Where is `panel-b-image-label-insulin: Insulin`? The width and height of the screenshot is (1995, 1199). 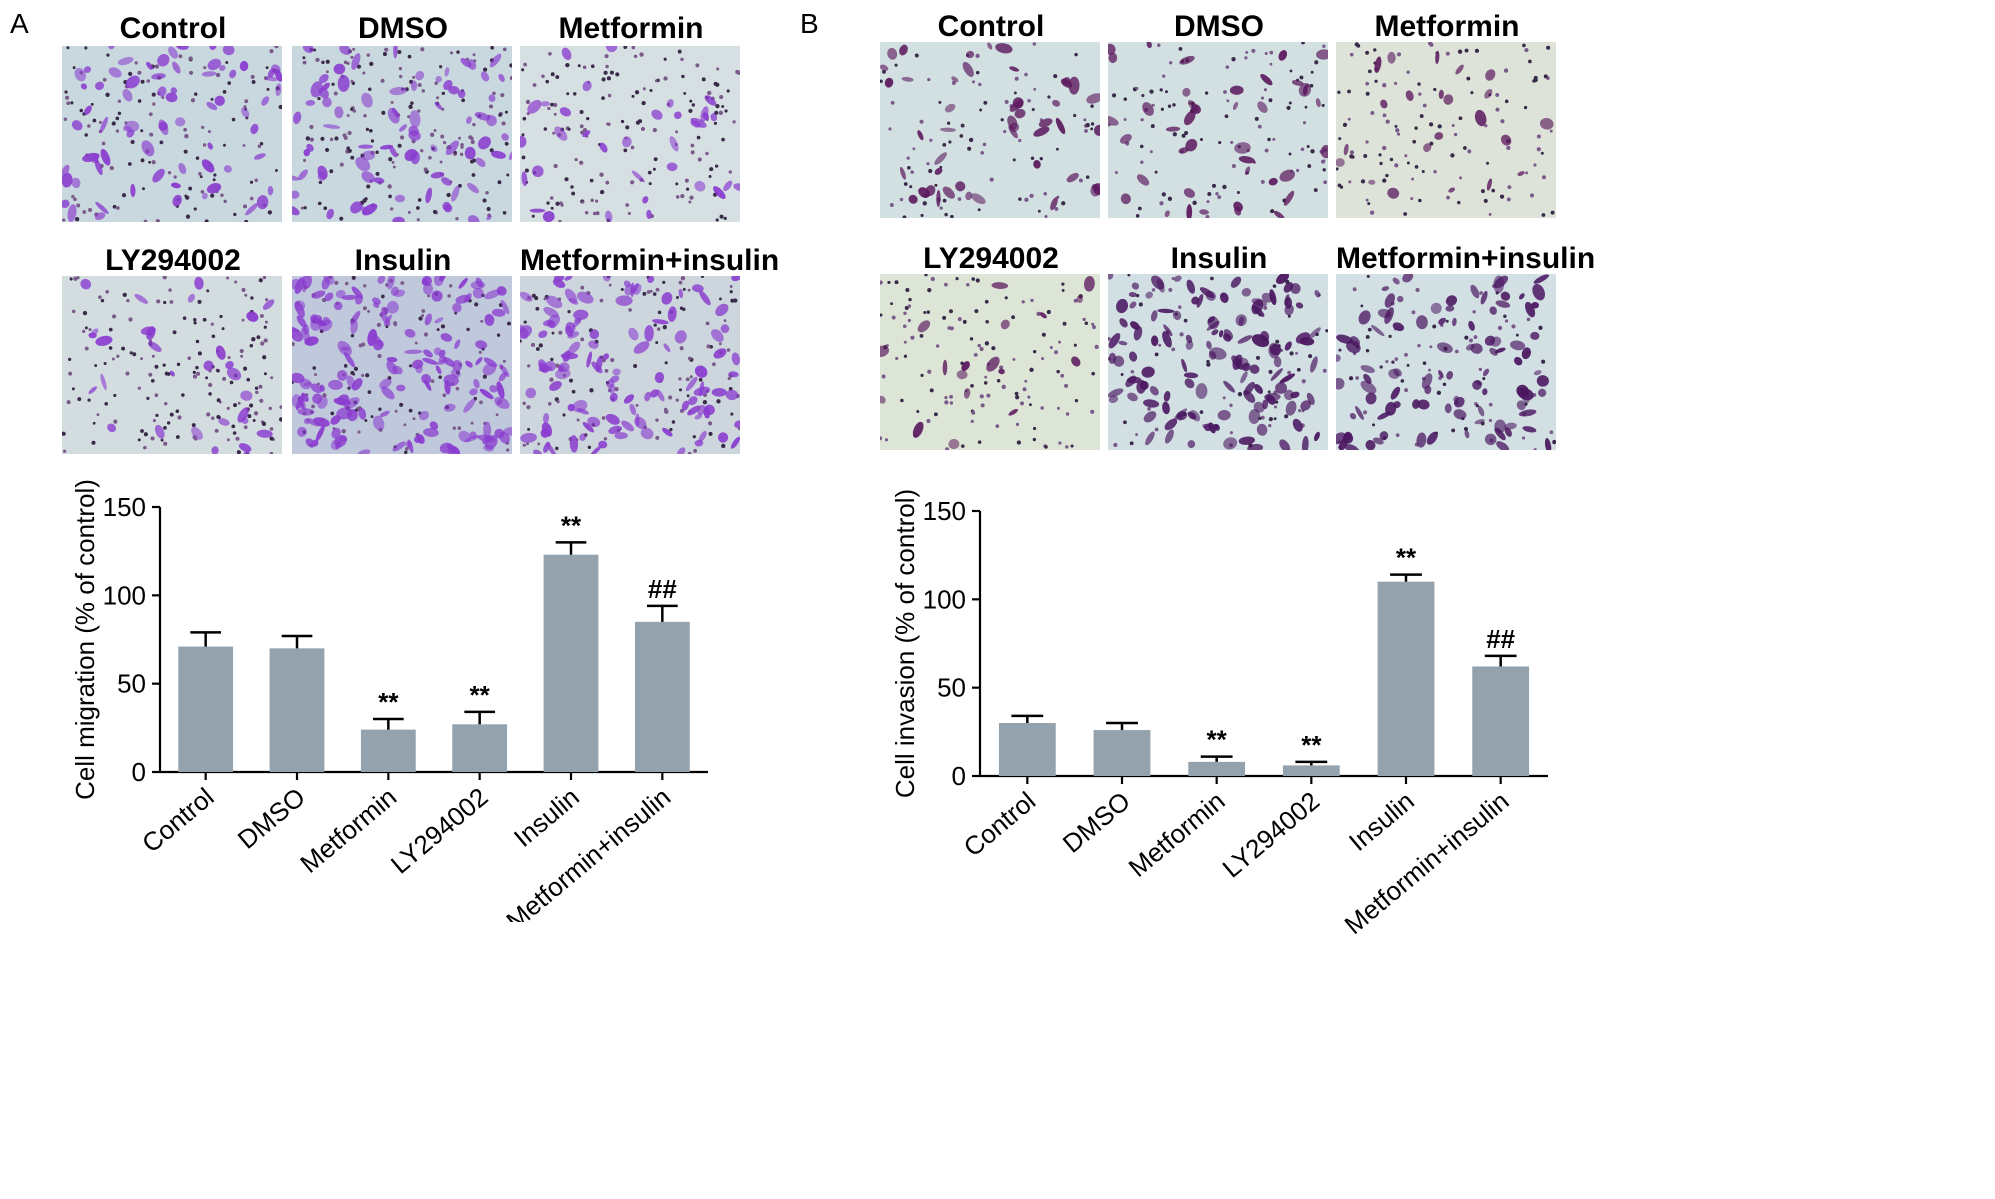
panel-b-image-label-insulin: Insulin is located at coordinates (1219, 258).